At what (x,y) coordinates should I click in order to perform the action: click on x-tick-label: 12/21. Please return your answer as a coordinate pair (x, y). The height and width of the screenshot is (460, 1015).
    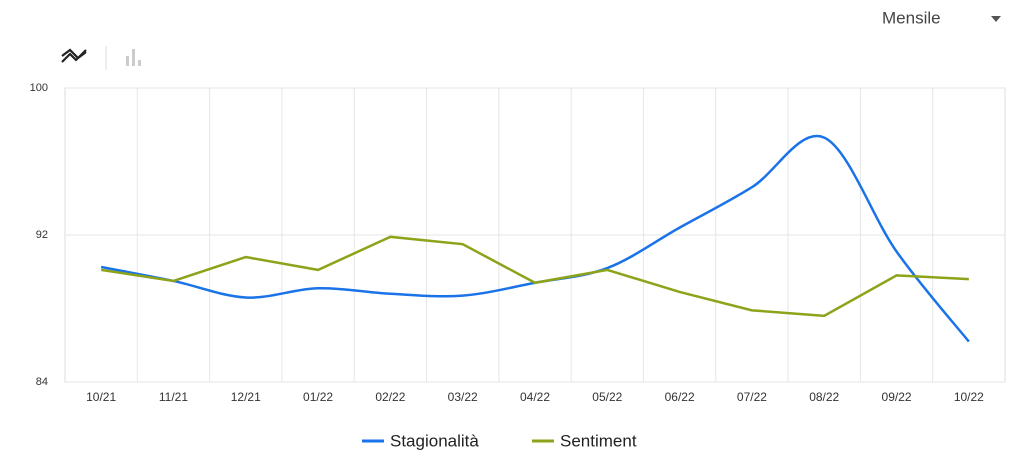
    Looking at the image, I should click on (246, 397).